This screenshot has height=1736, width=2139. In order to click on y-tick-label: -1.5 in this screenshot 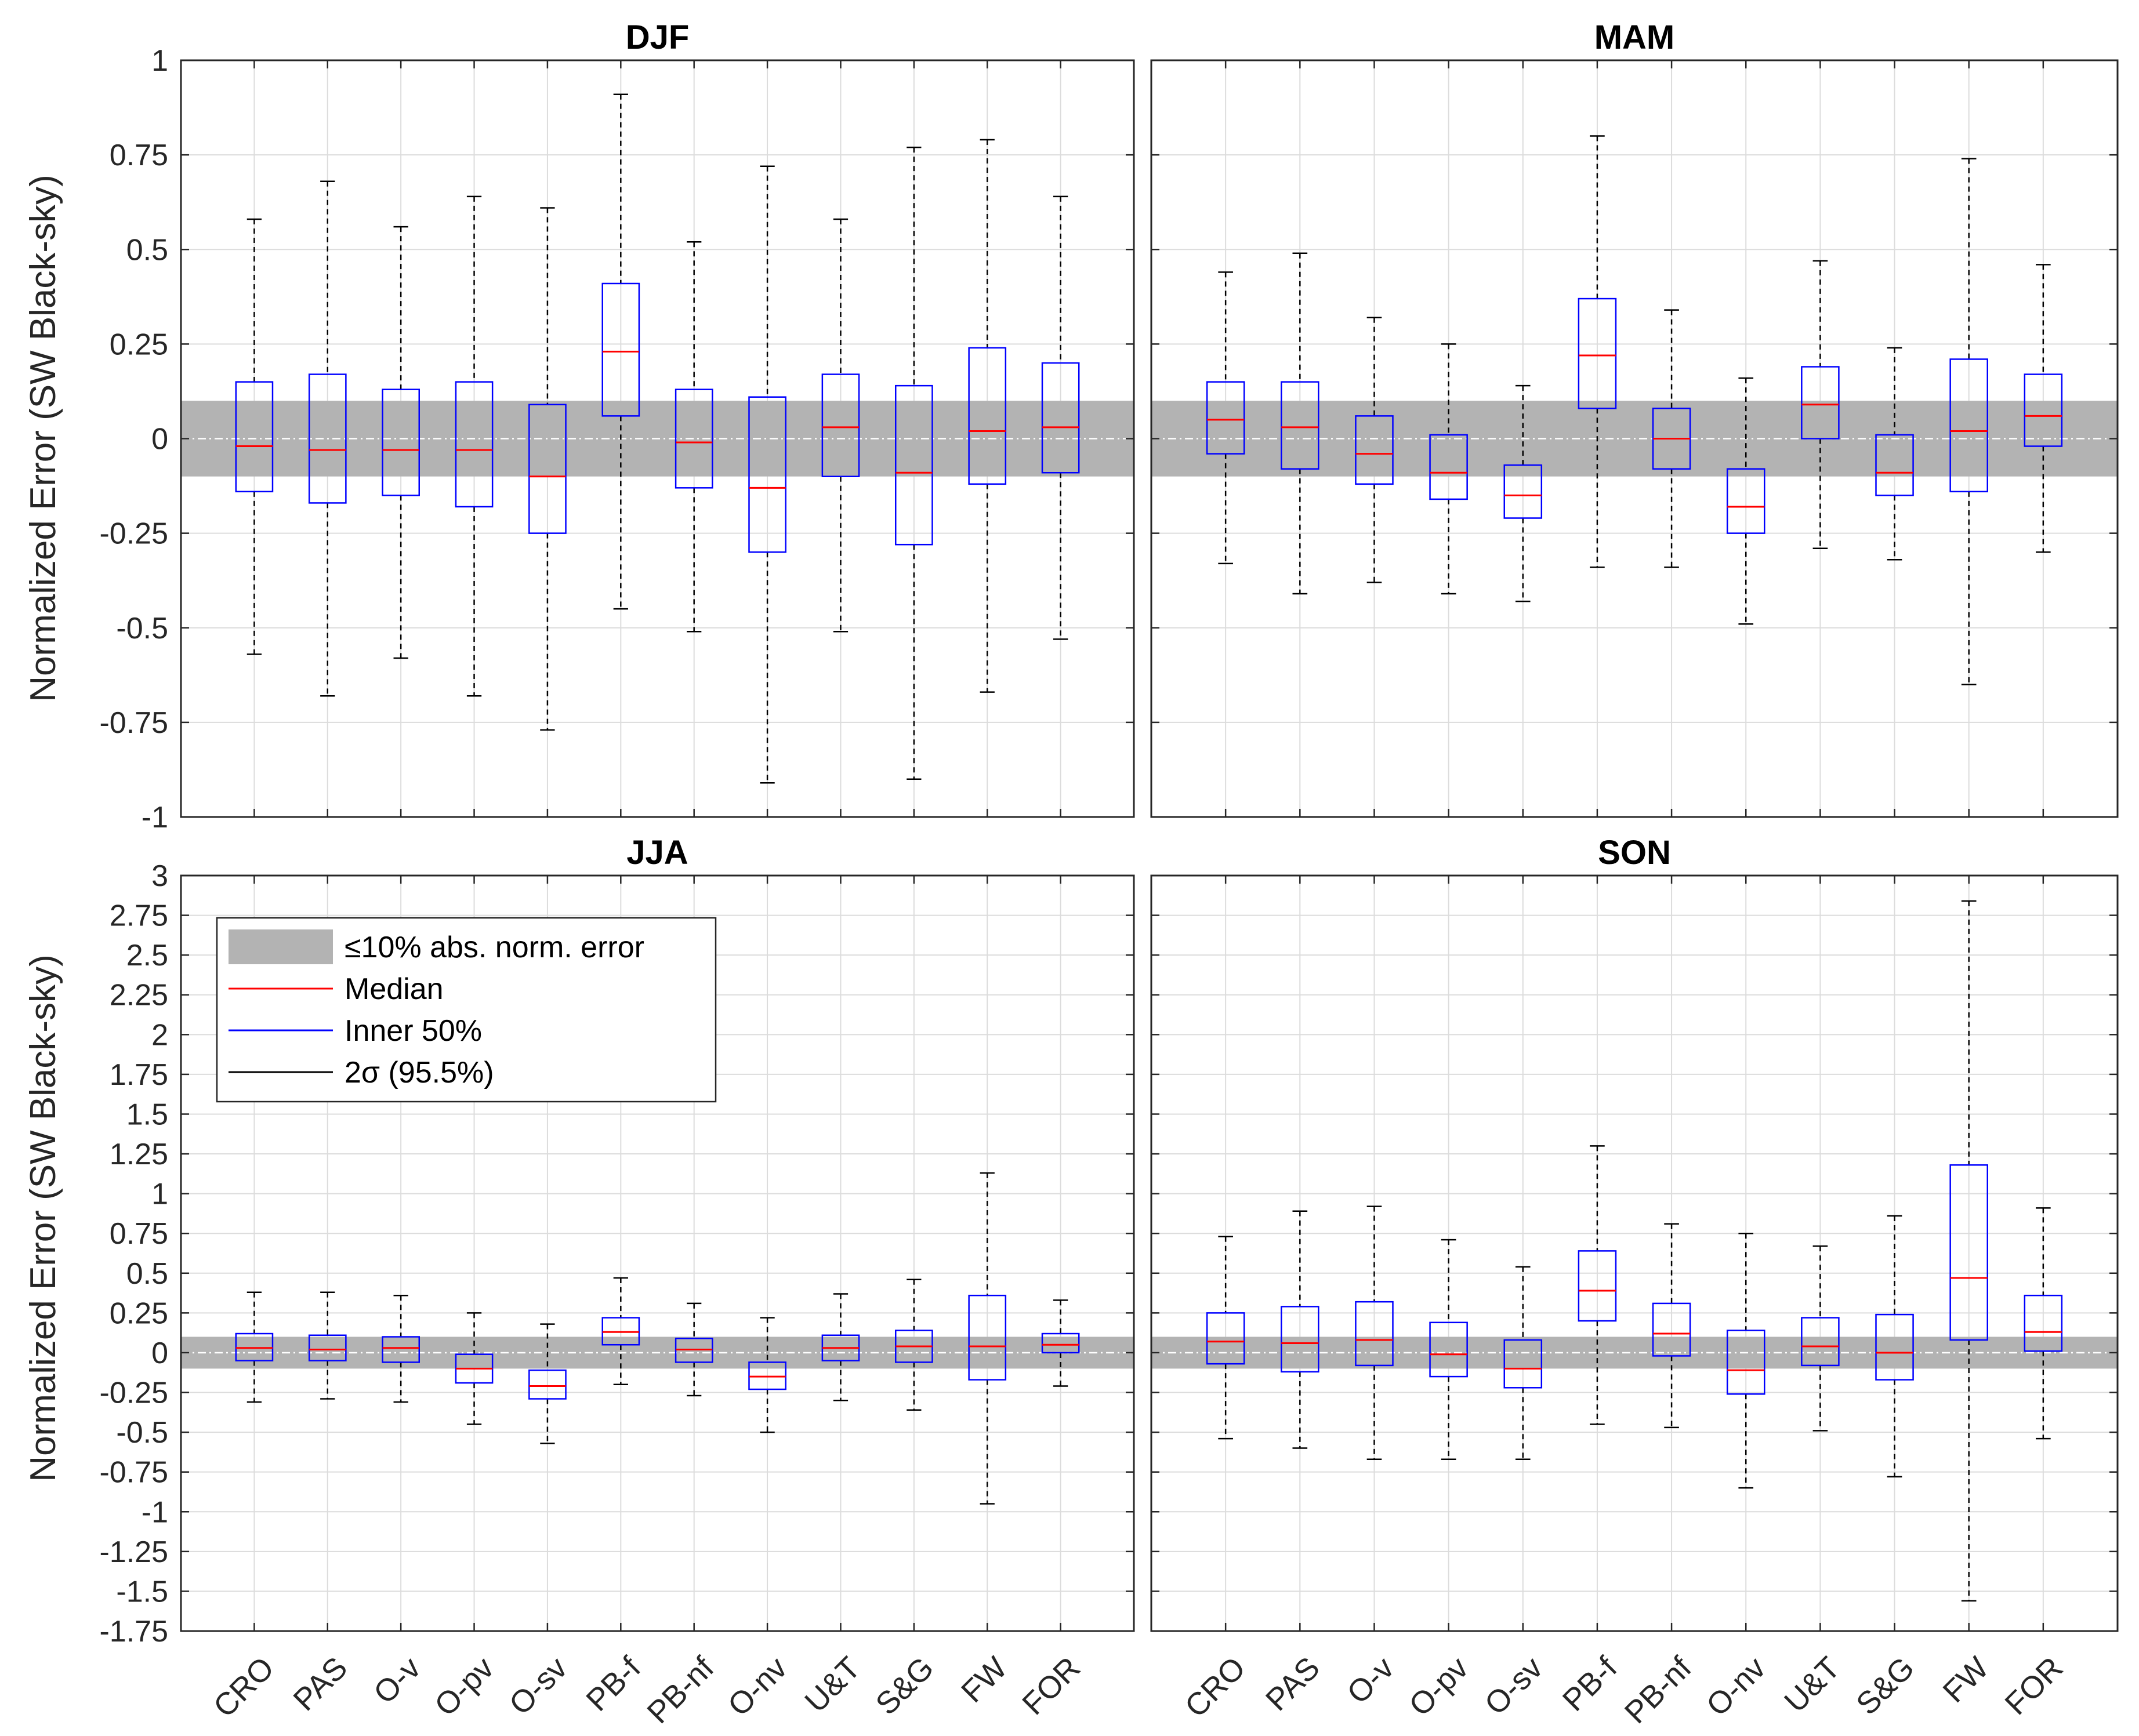, I will do `click(142, 1591)`.